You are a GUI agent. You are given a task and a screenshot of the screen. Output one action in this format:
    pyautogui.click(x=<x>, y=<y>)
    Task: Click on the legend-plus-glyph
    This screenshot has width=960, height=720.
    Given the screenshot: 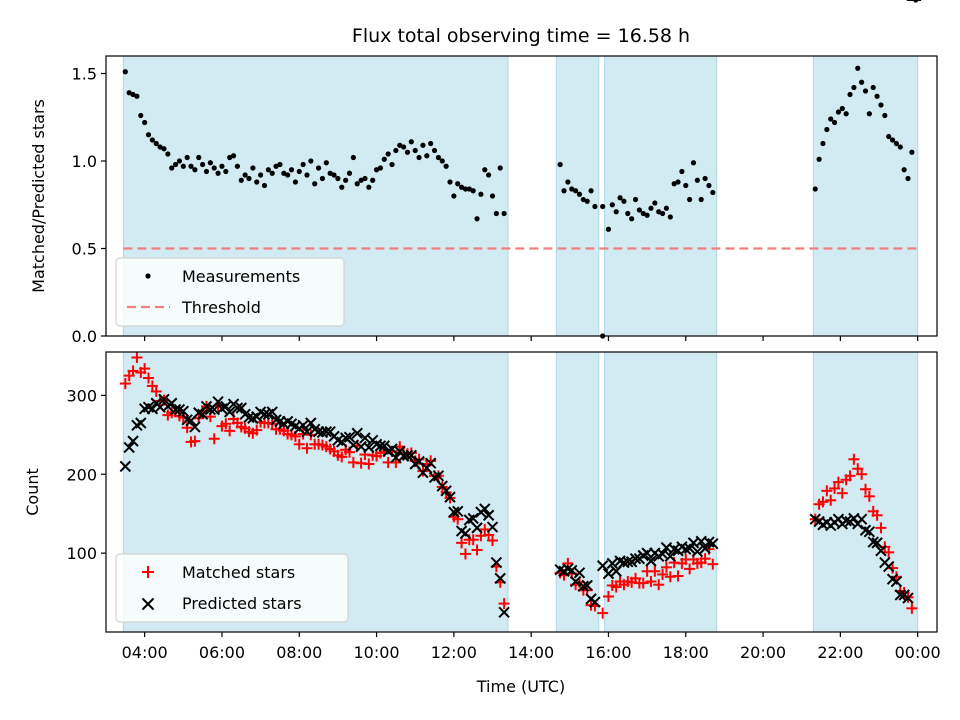 What is the action you would take?
    pyautogui.click(x=148, y=572)
    